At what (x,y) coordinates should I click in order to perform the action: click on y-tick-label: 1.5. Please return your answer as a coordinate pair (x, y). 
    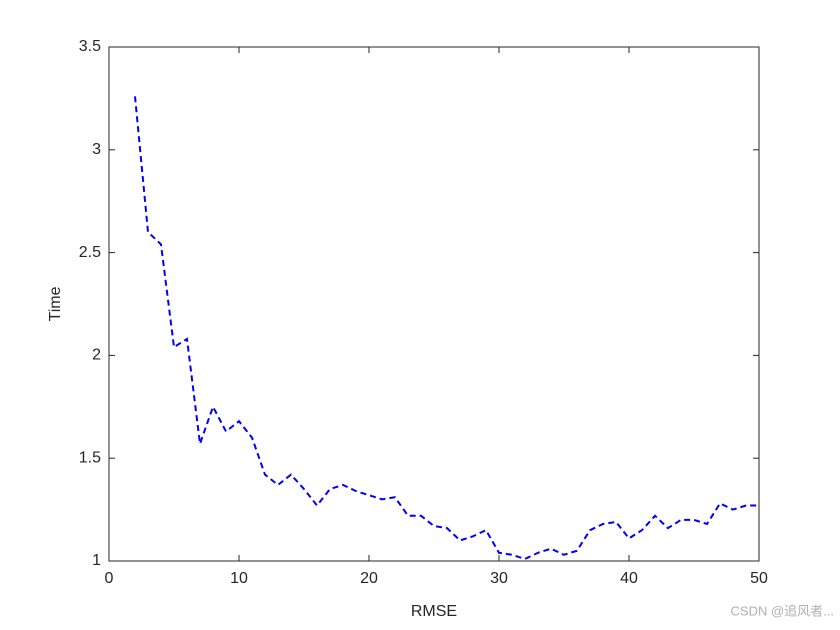
    Looking at the image, I should click on (90, 457).